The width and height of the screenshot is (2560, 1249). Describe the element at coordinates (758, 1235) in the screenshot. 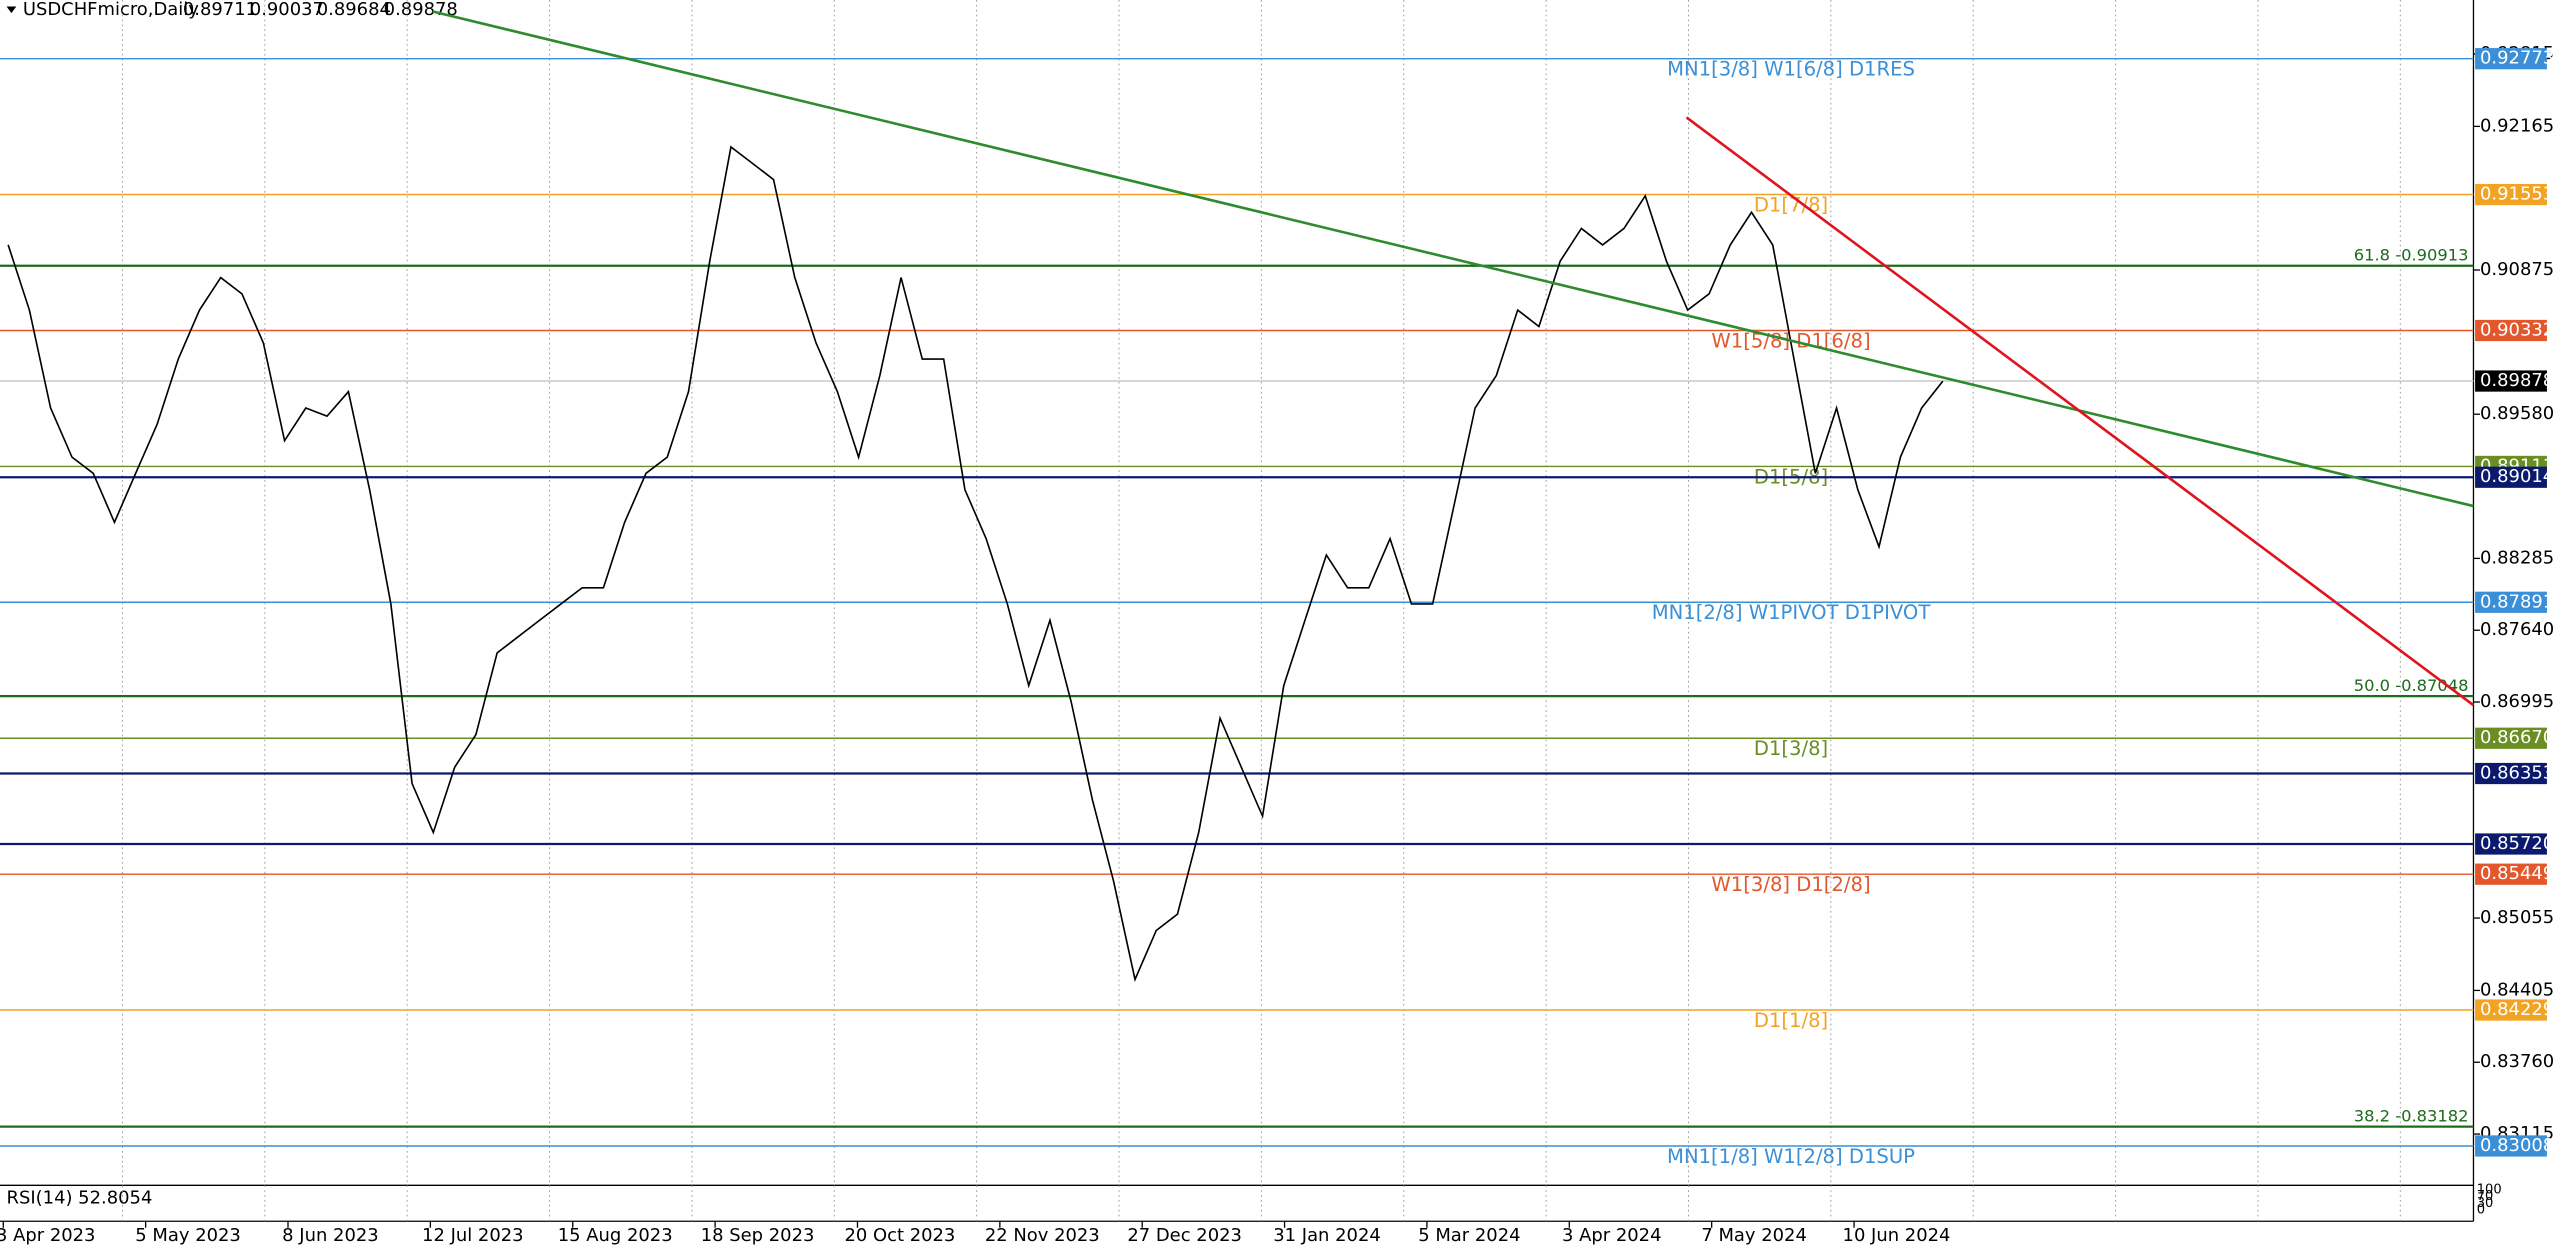

I see `x-tick-label: 18 Sep 2023` at that location.